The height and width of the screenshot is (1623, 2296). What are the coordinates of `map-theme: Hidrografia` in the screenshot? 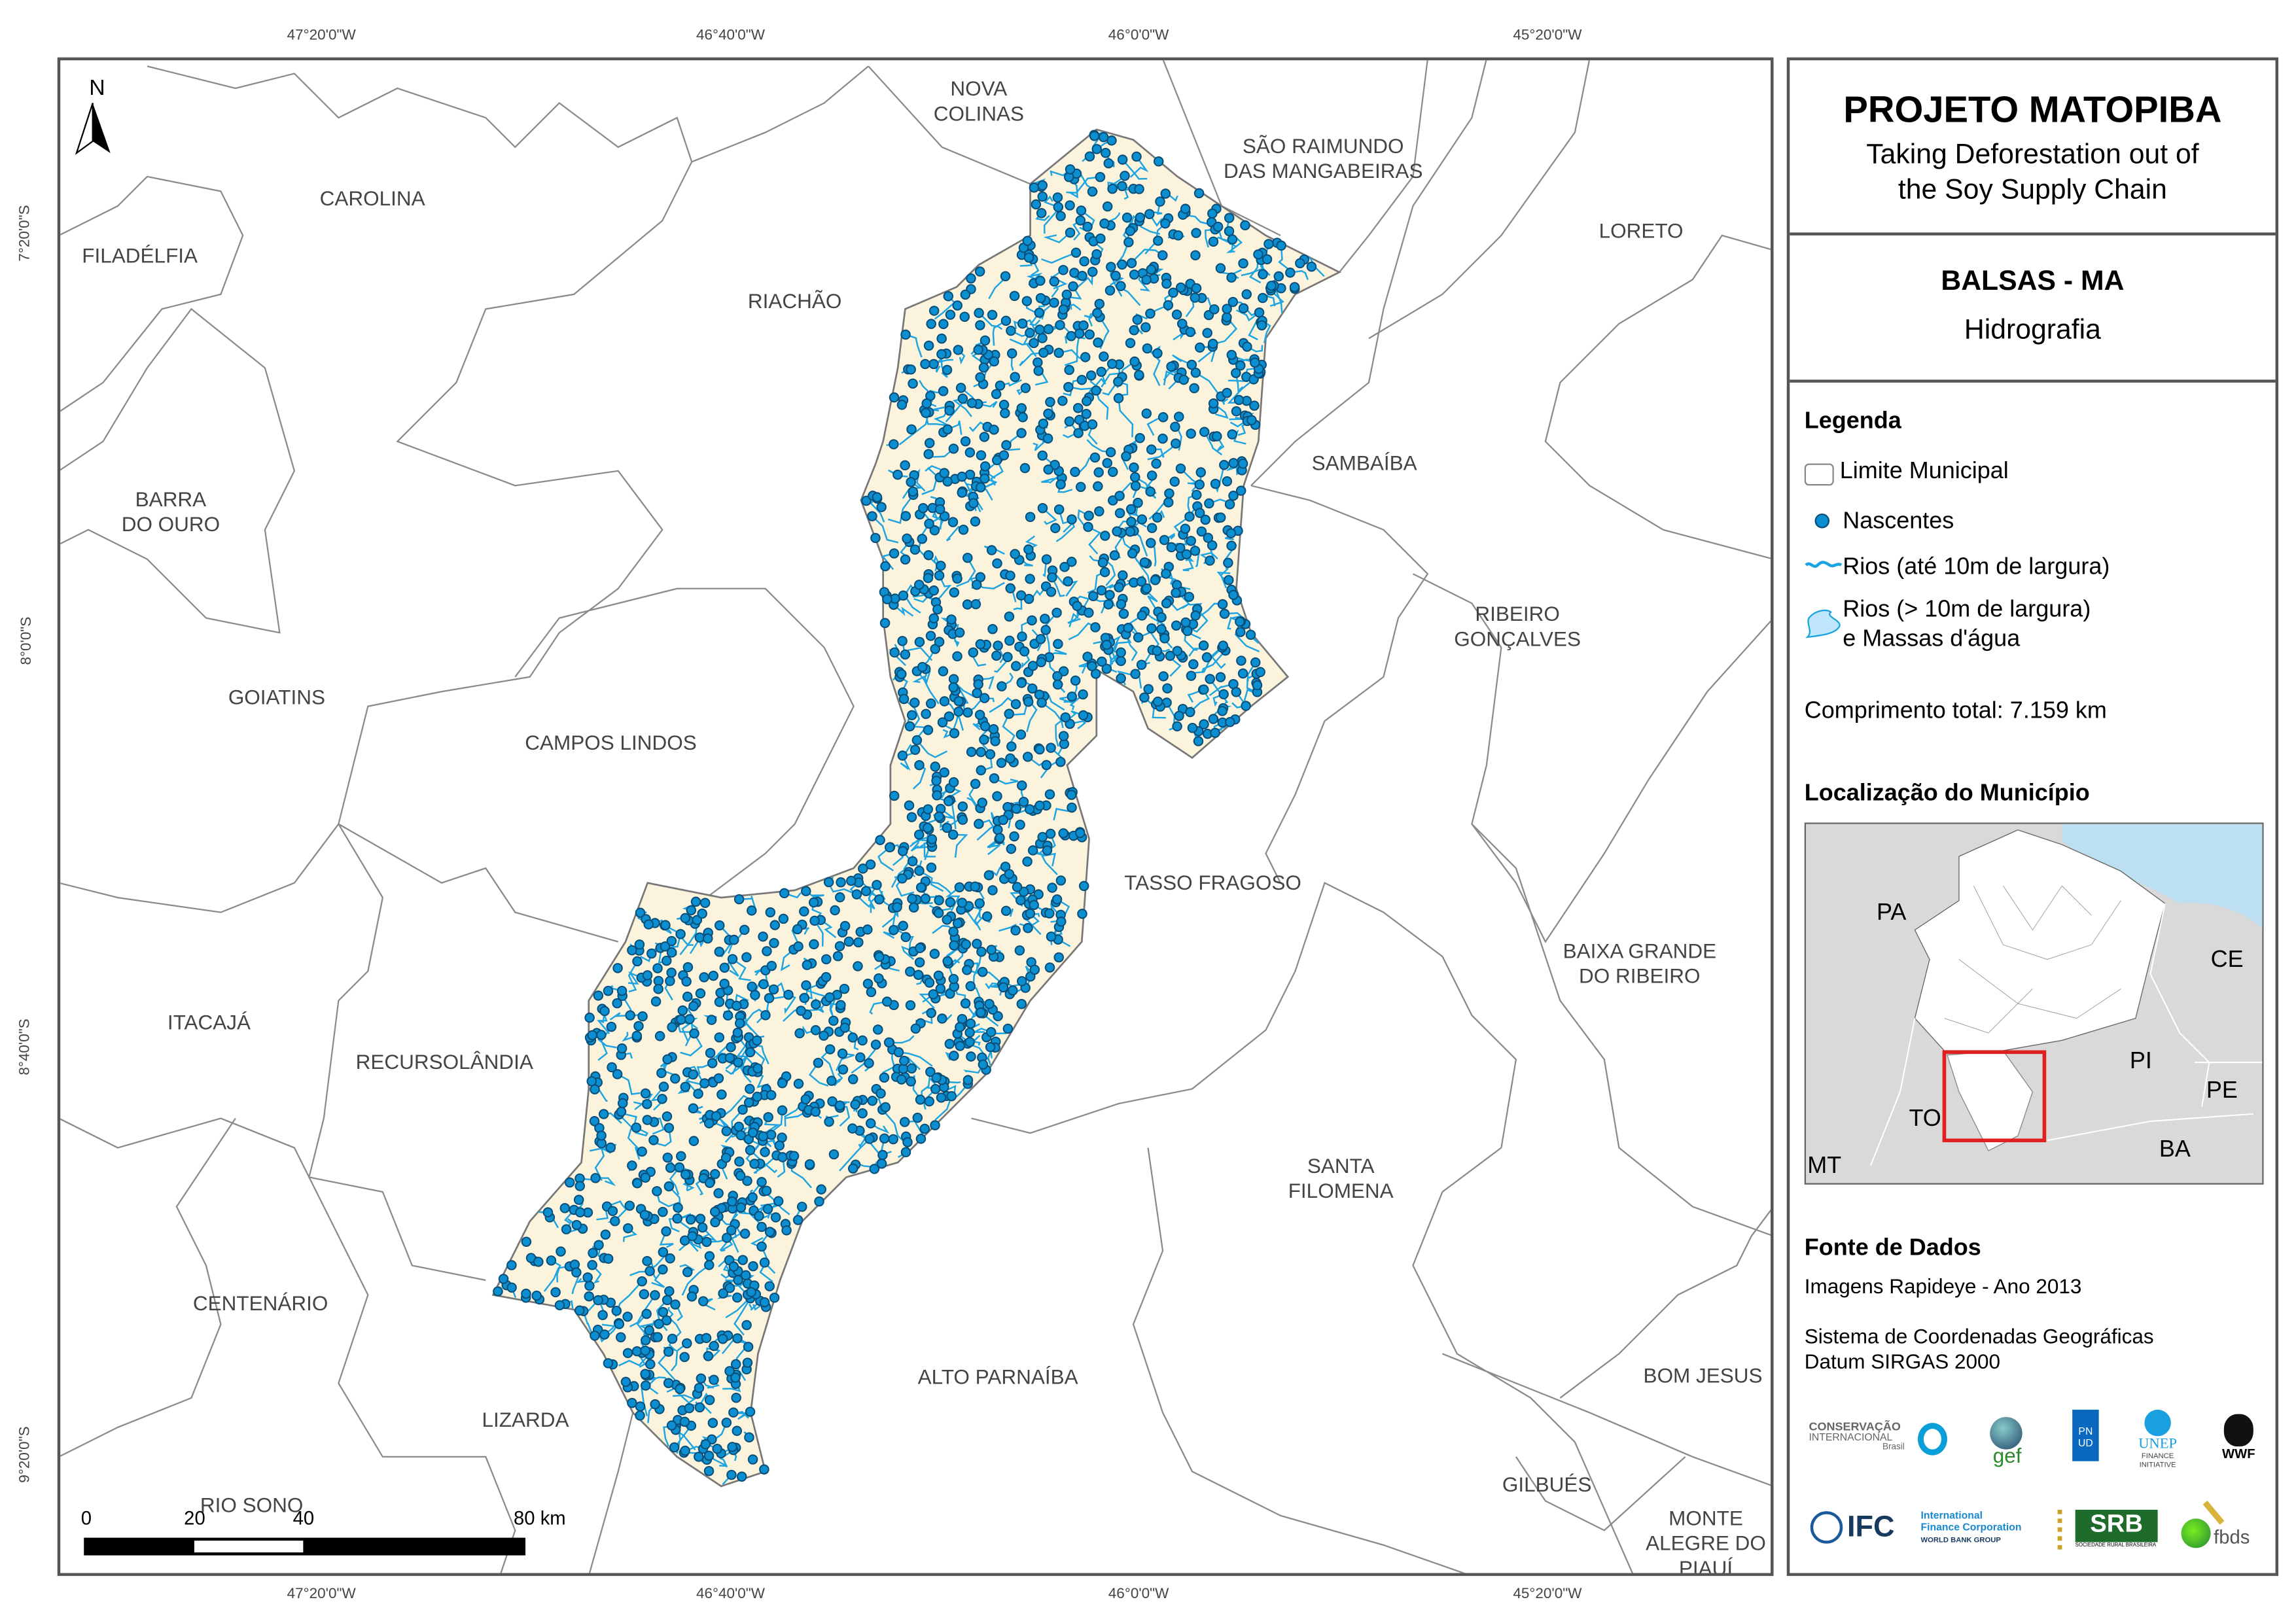 It's located at (2032, 331).